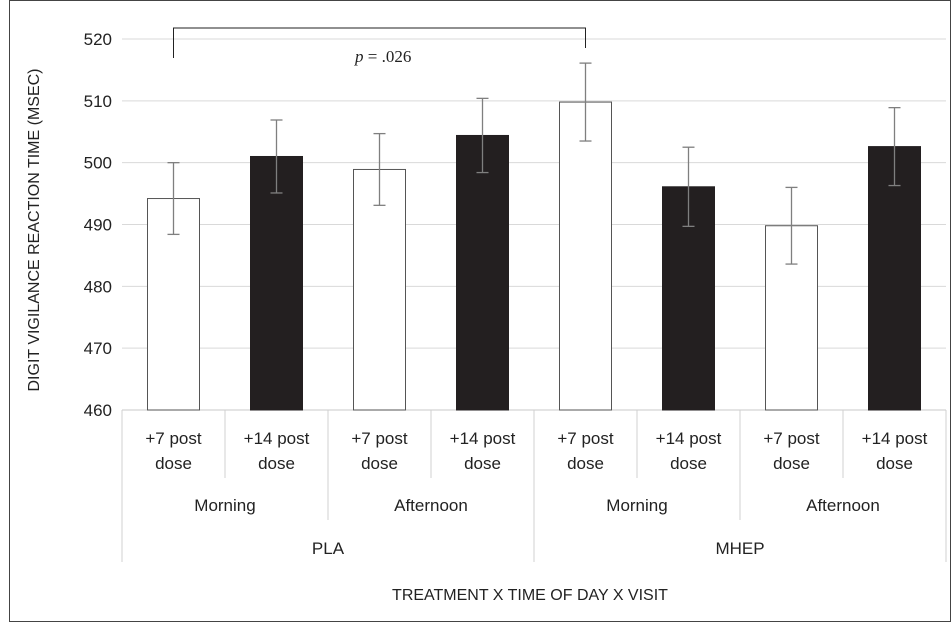 The width and height of the screenshot is (951, 622). I want to click on y-tick-labels: 460 470 480 490 500 510 520, so click(98, 225).